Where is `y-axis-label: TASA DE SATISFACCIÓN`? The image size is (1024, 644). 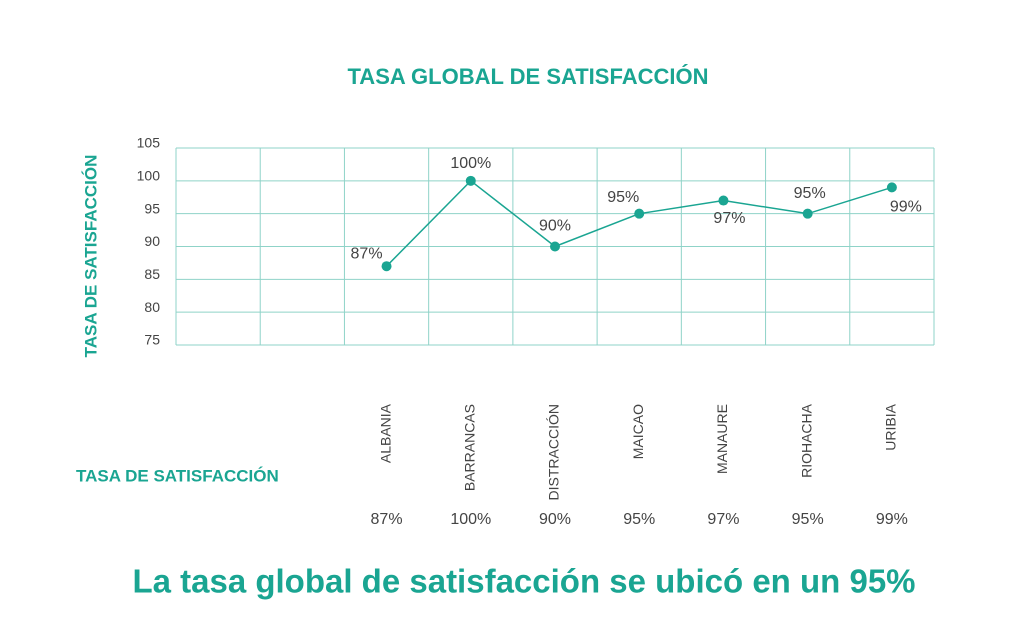
y-axis-label: TASA DE SATISFACCIÓN is located at coordinates (90, 256).